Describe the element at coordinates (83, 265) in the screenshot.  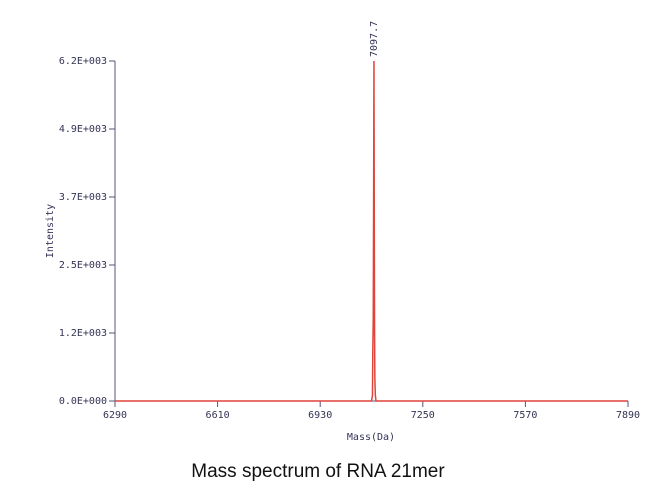
I see `y-tick-label: 2.5E+003` at that location.